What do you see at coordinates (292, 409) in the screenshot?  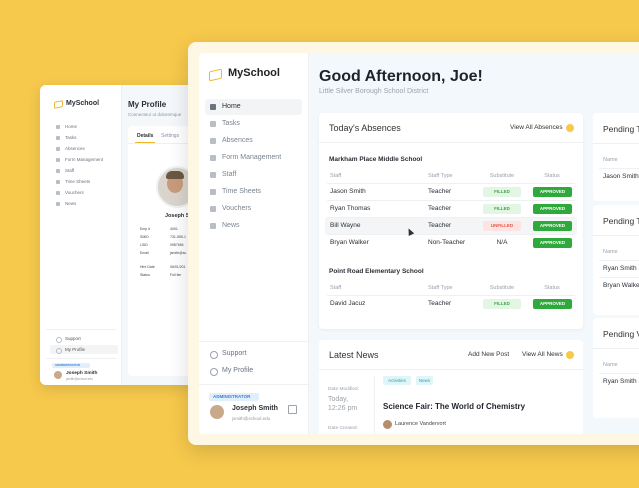 I see `logout-button` at bounding box center [292, 409].